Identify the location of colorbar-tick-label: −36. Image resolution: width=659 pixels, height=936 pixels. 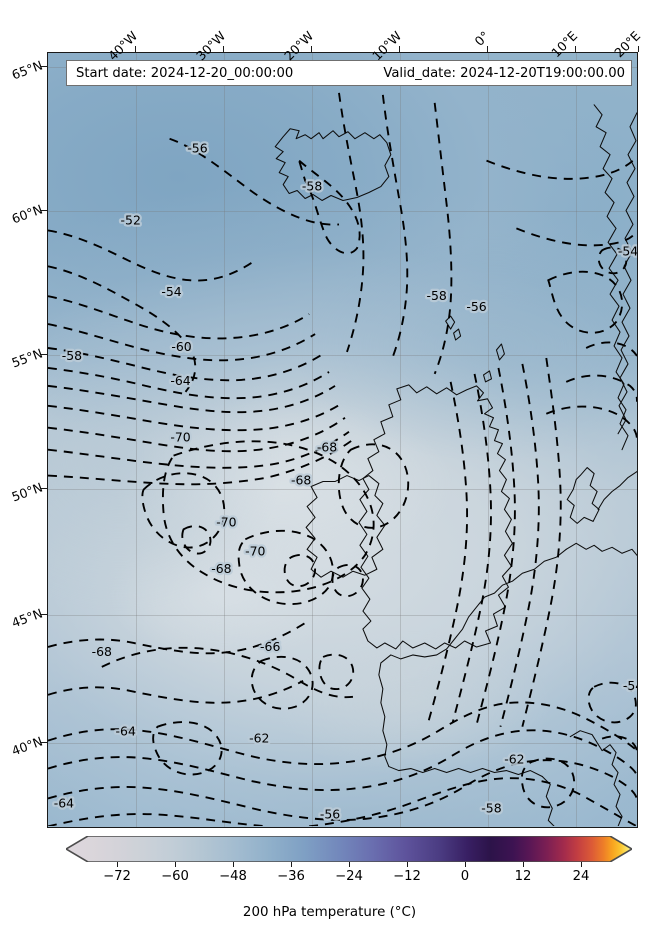
(291, 876).